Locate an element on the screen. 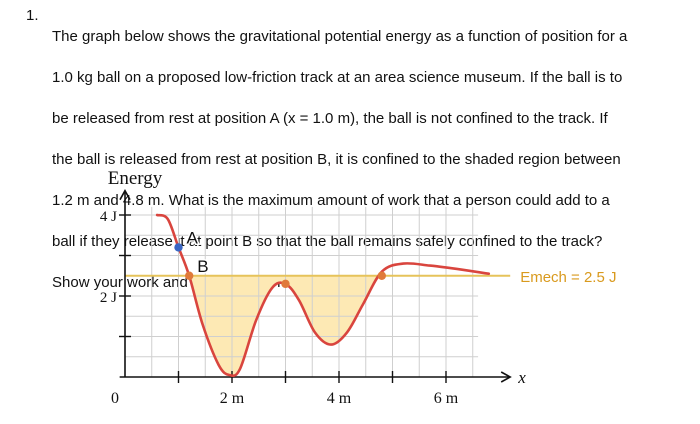 The image size is (700, 424). problem-number: 1. is located at coordinates (32, 15).